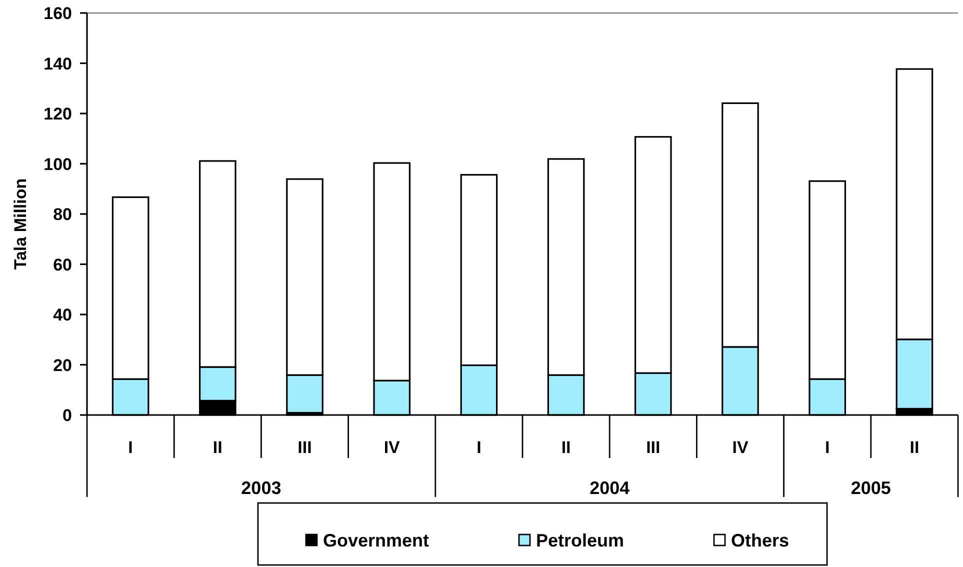  What do you see at coordinates (58, 114) in the screenshot?
I see `y-tick-label: 120` at bounding box center [58, 114].